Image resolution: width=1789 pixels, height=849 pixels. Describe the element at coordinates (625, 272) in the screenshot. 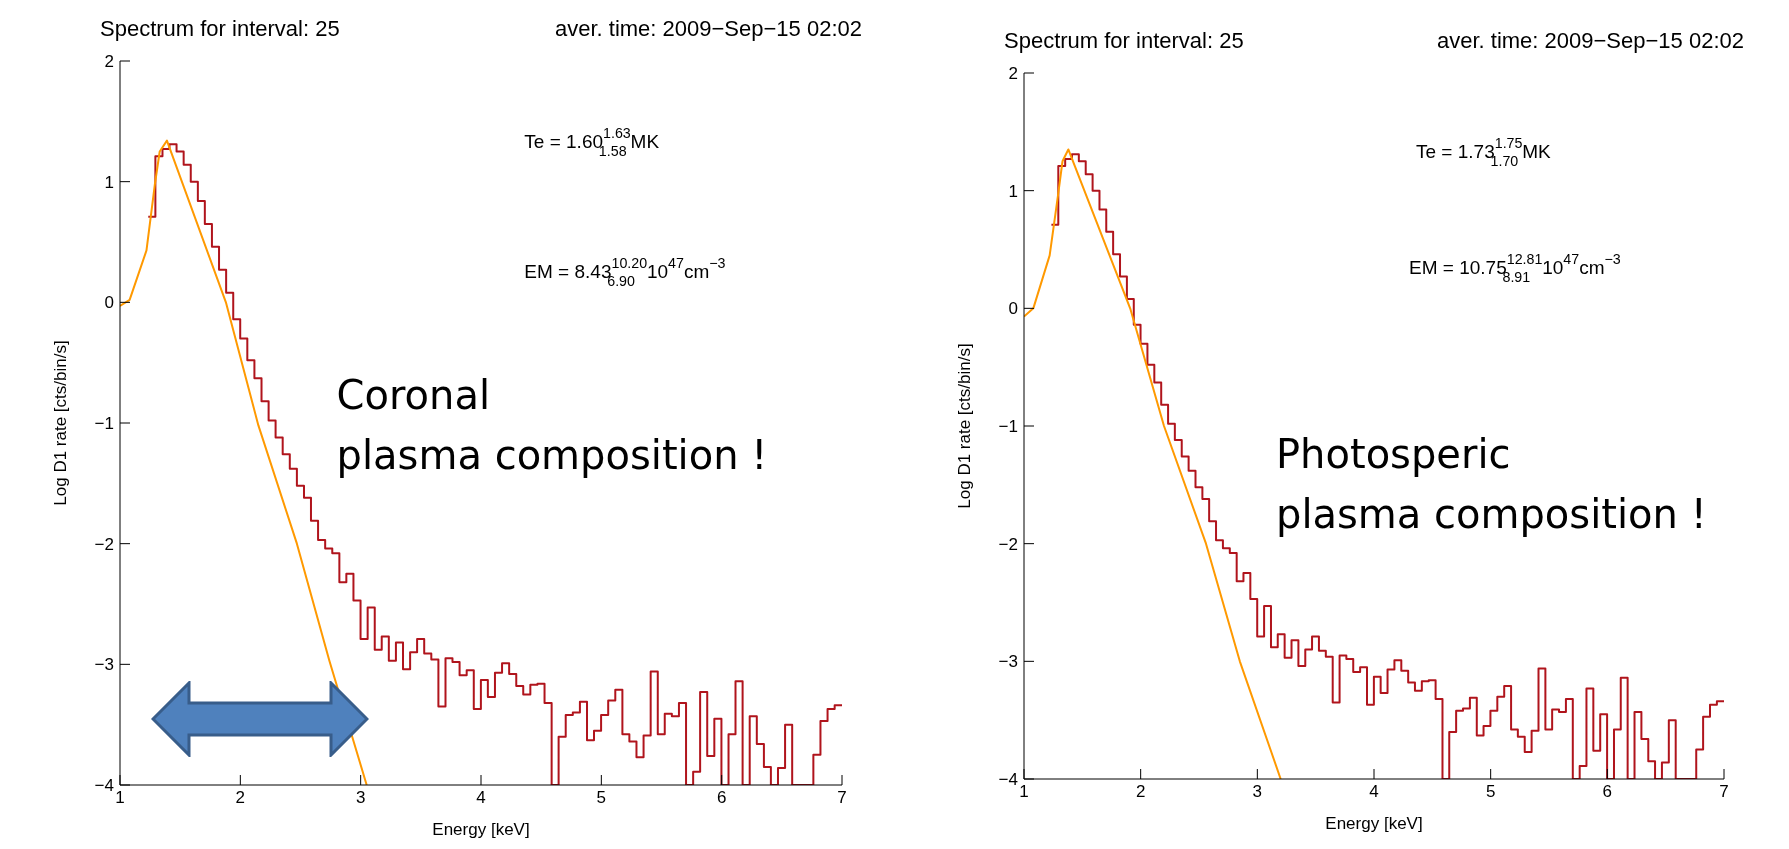

I see `annotation: EM = 8.43$^{10.20}$$_{6.90}$10$^{47}$cm$^{−3}$` at that location.